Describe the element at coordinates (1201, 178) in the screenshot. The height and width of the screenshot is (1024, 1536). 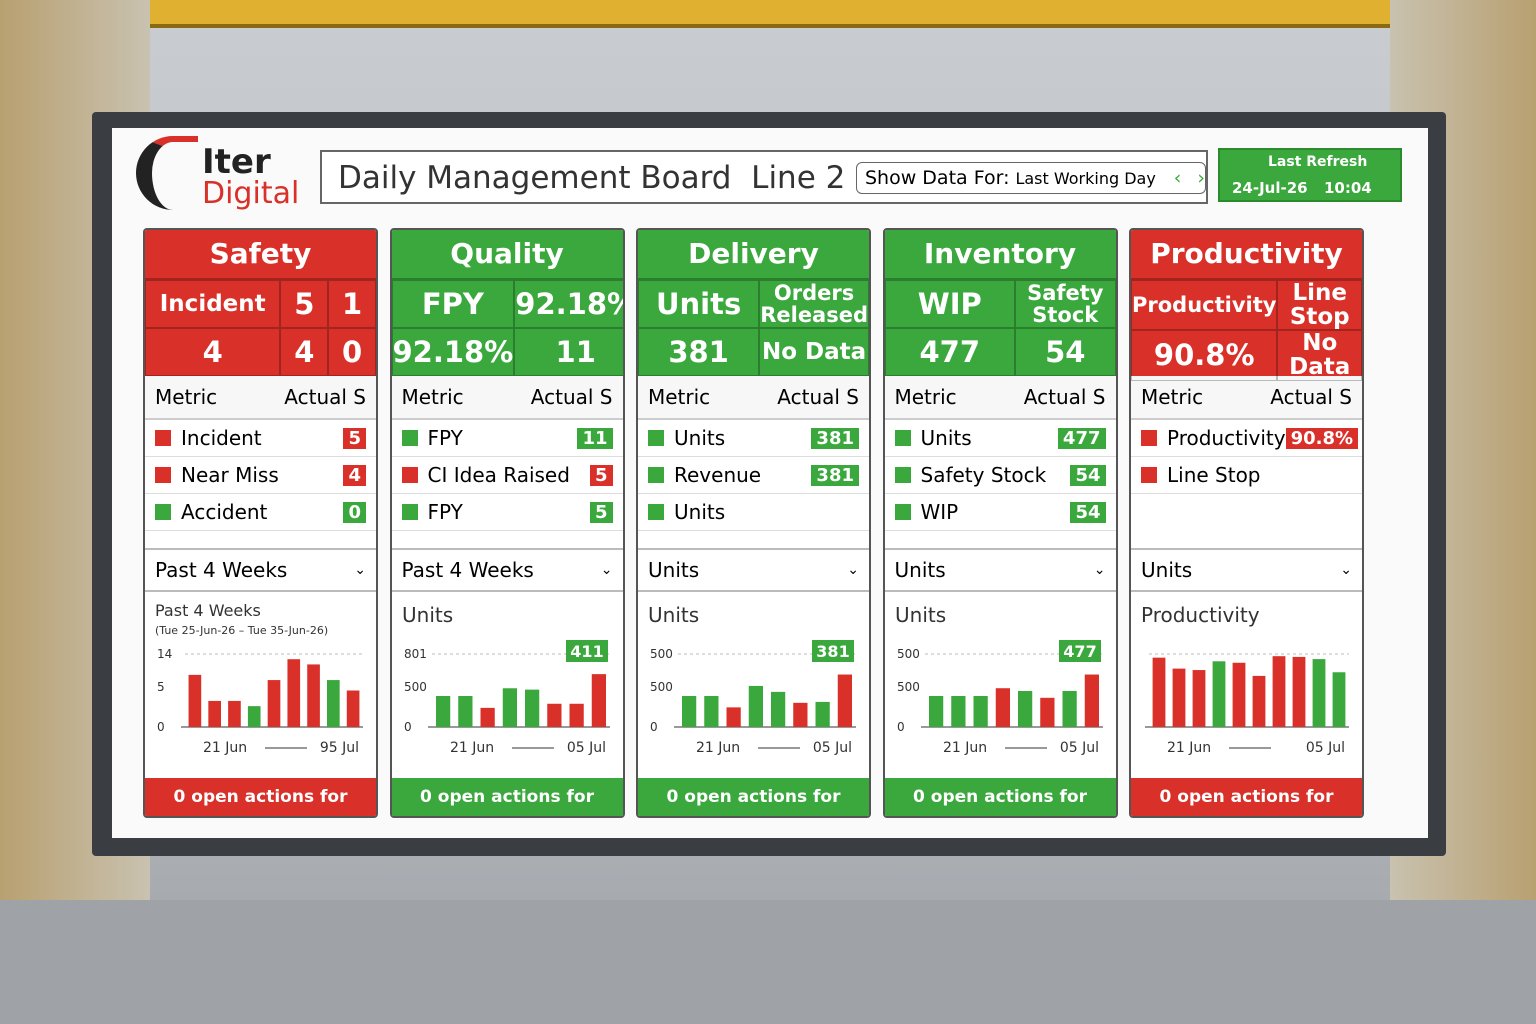
I see `next-button: ›` at that location.